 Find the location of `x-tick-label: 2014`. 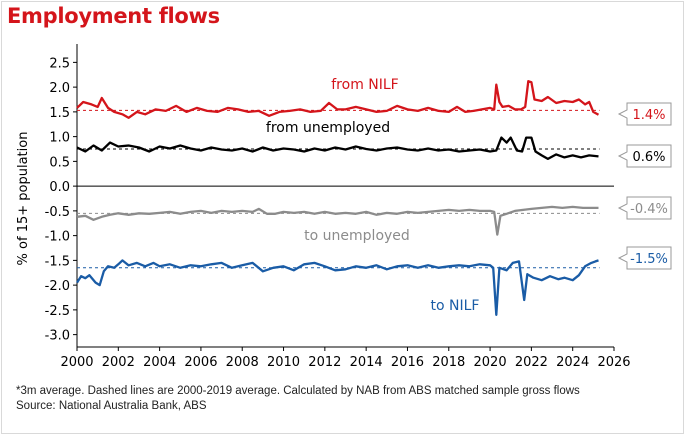

x-tick-label: 2014 is located at coordinates (366, 362).